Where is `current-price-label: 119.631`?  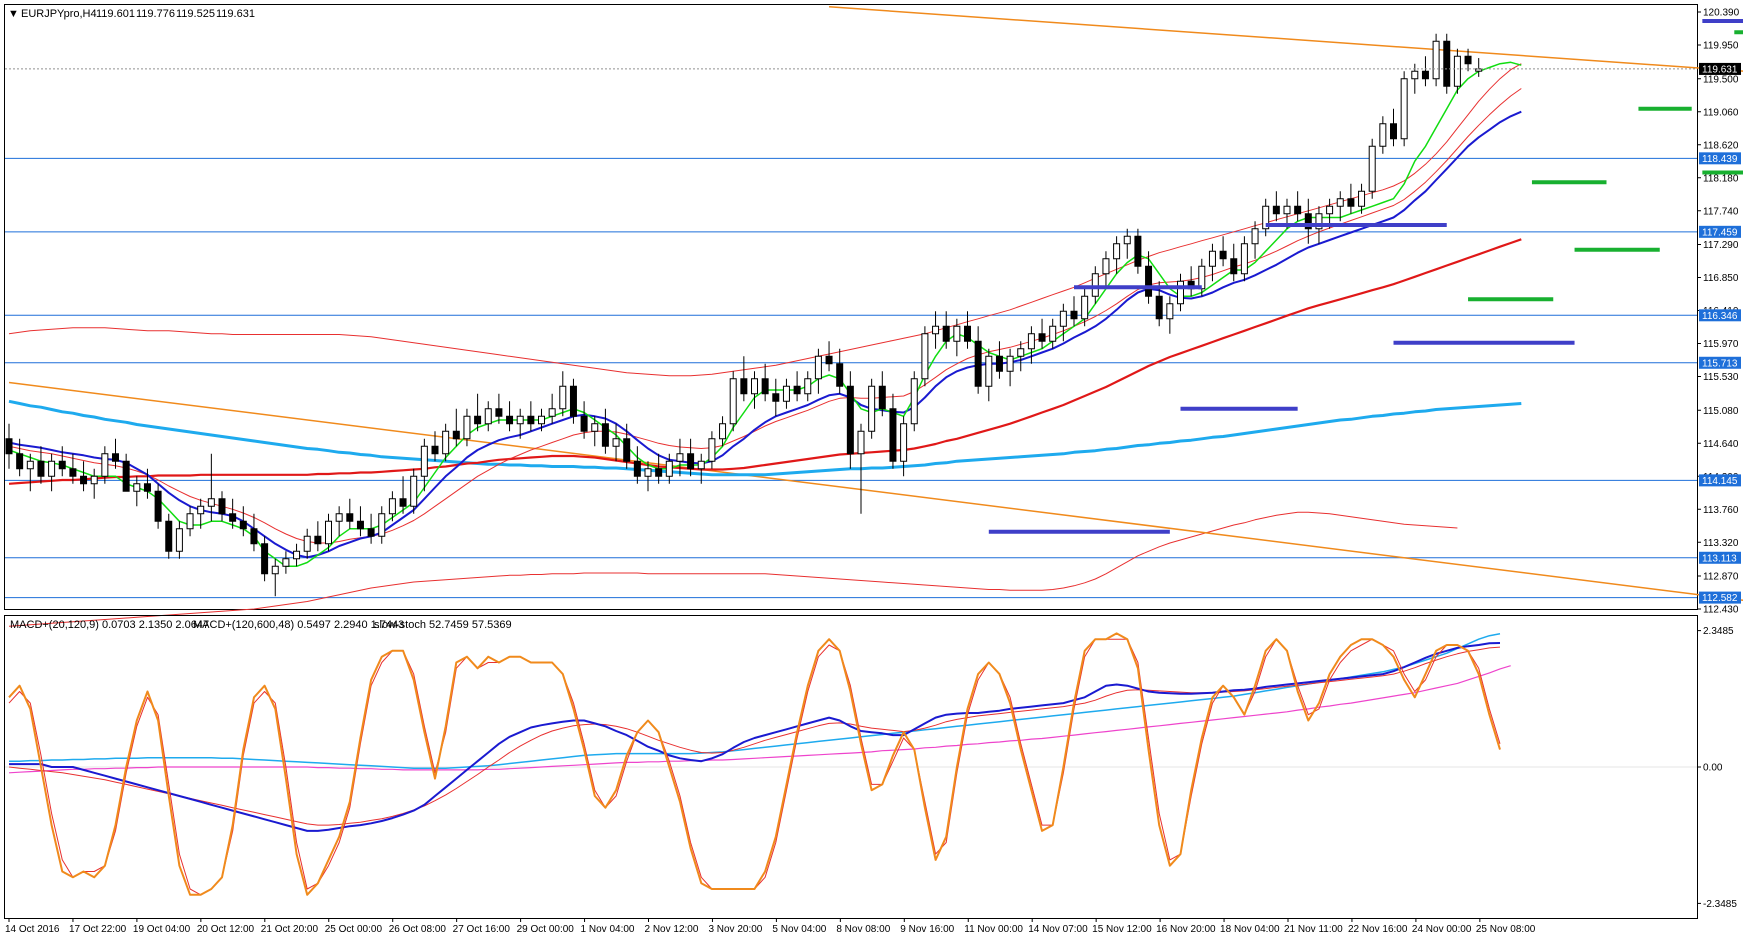
current-price-label: 119.631 is located at coordinates (1720, 69).